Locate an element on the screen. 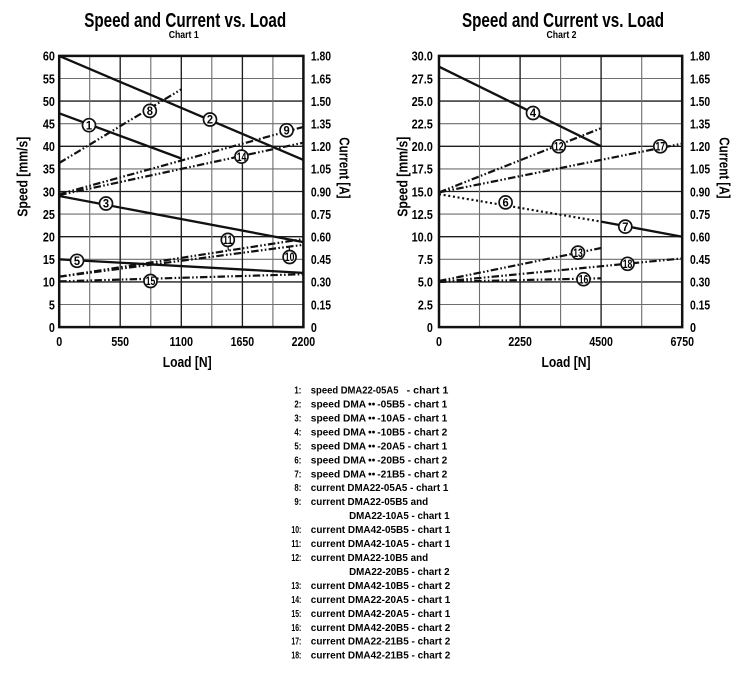  svg-text: 27.5 is located at coordinates (422, 78).